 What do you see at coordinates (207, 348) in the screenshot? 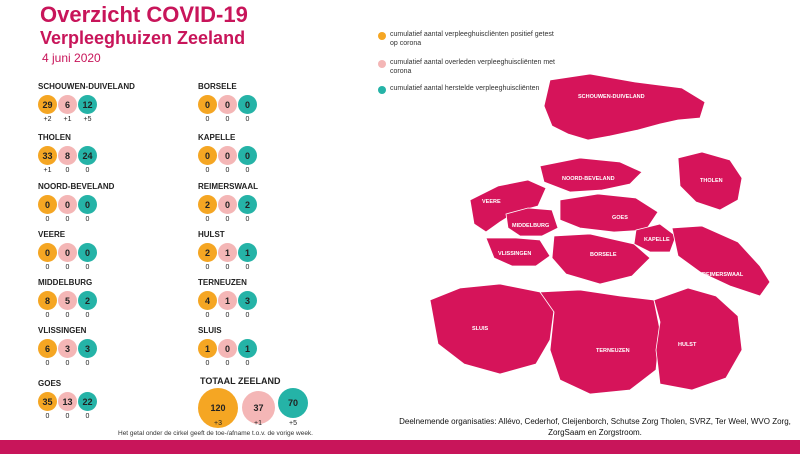
I see `infected-circle: 1` at bounding box center [207, 348].